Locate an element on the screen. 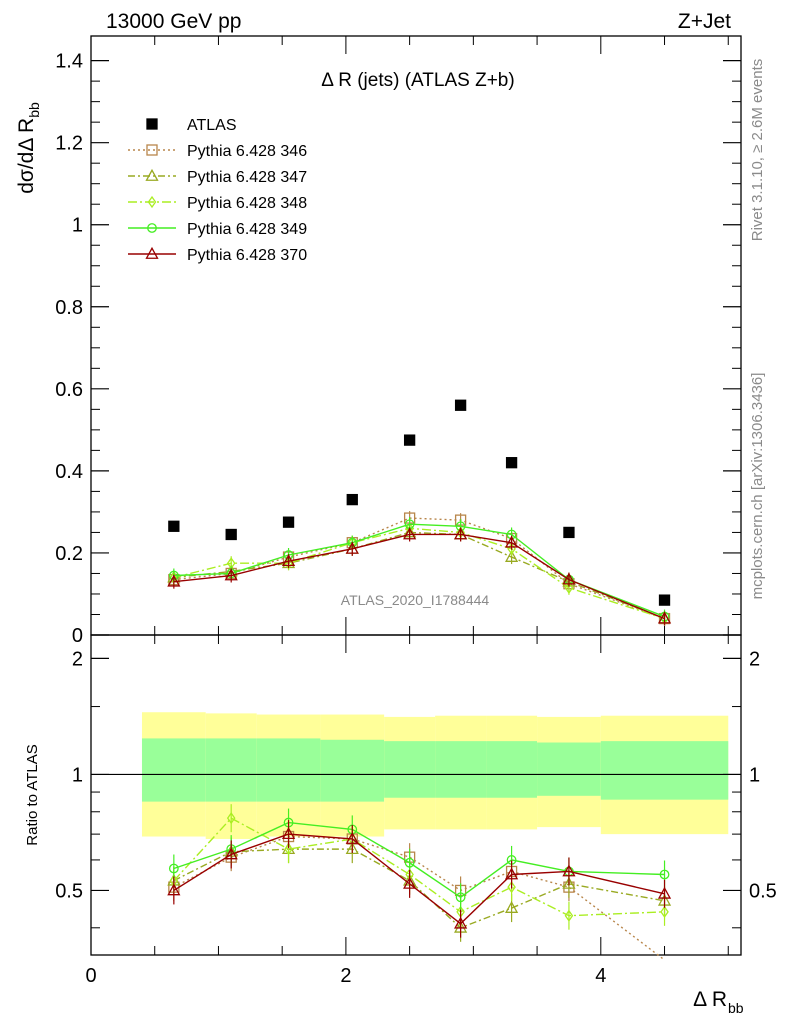 This screenshot has width=786, height=1024. ratio-ytick-label-left-2: 2 is located at coordinates (77, 659).